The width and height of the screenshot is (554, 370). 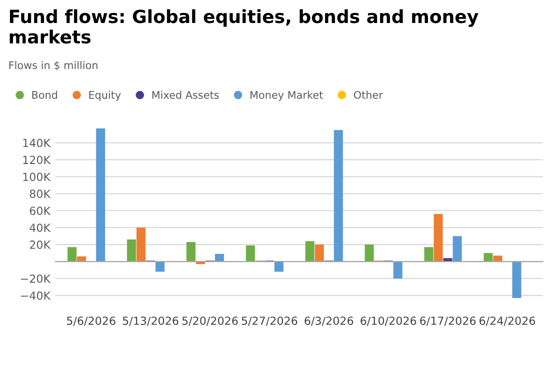 I want to click on y-tick-label: −40K, so click(x=35, y=295).